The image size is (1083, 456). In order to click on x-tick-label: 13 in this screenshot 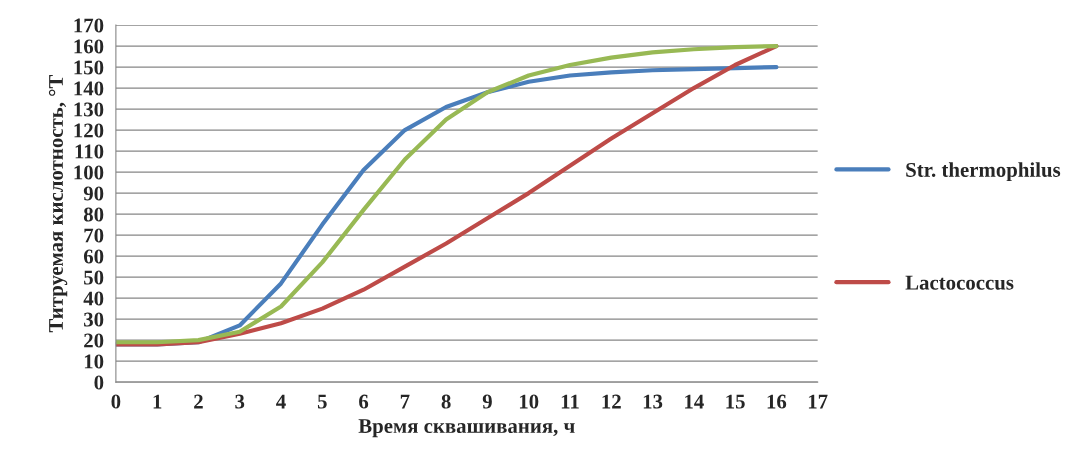, I will do `click(653, 401)`.